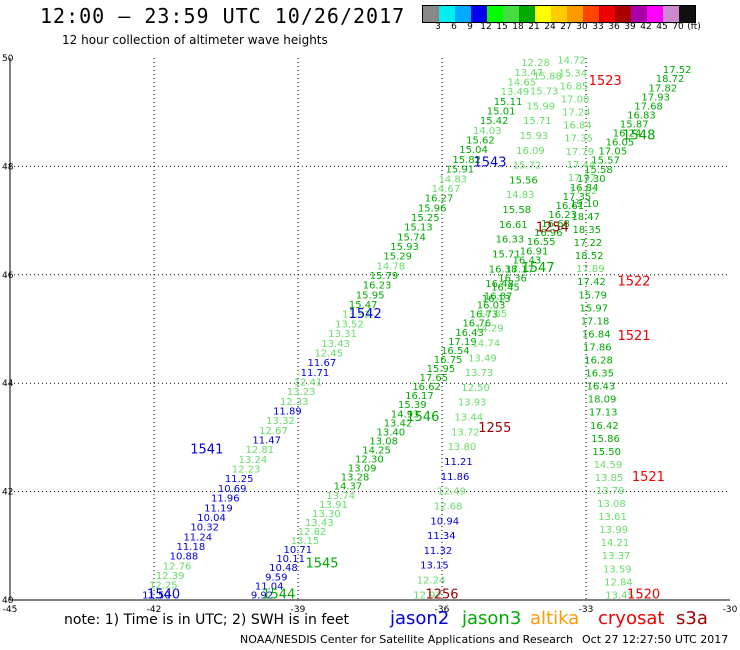 The height and width of the screenshot is (650, 740). I want to click on wave-height-label: 17.44, so click(581, 165).